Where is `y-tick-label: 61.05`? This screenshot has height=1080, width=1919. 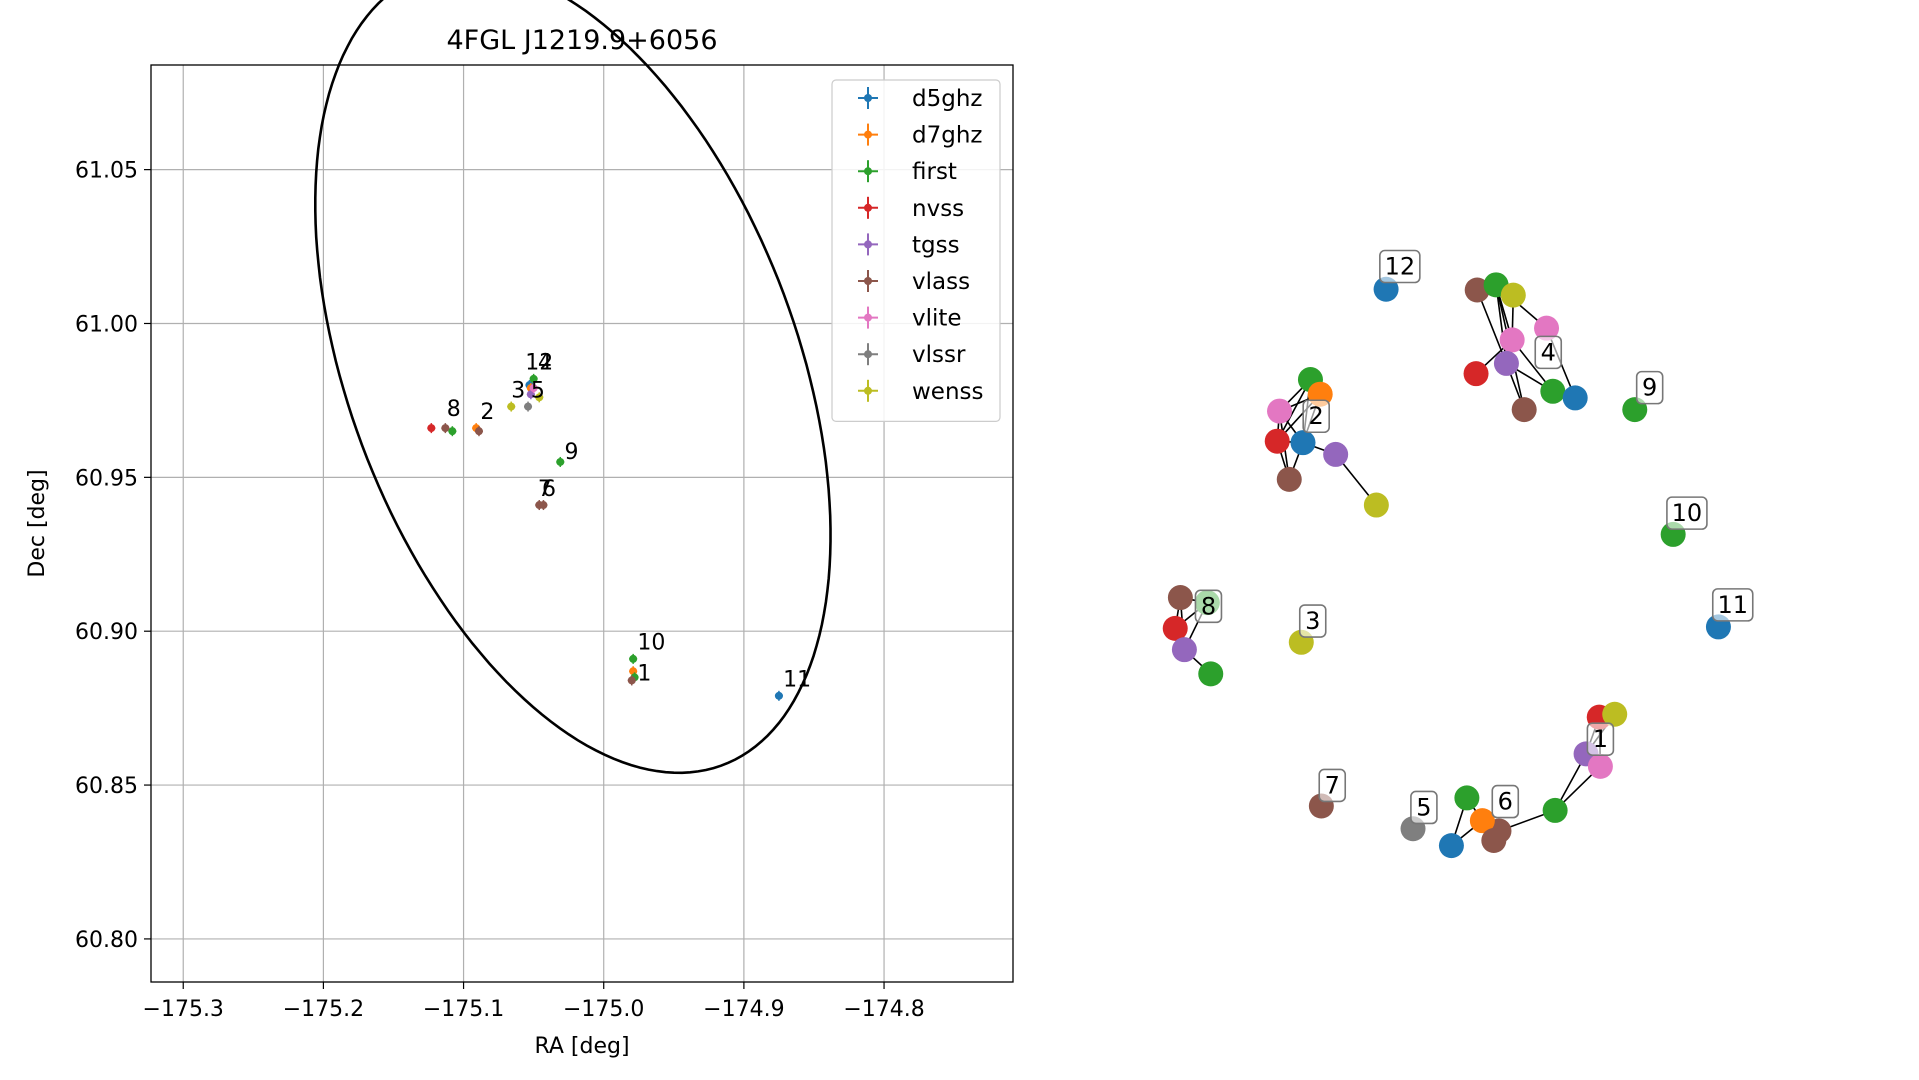
y-tick-label: 61.05 is located at coordinates (106, 171).